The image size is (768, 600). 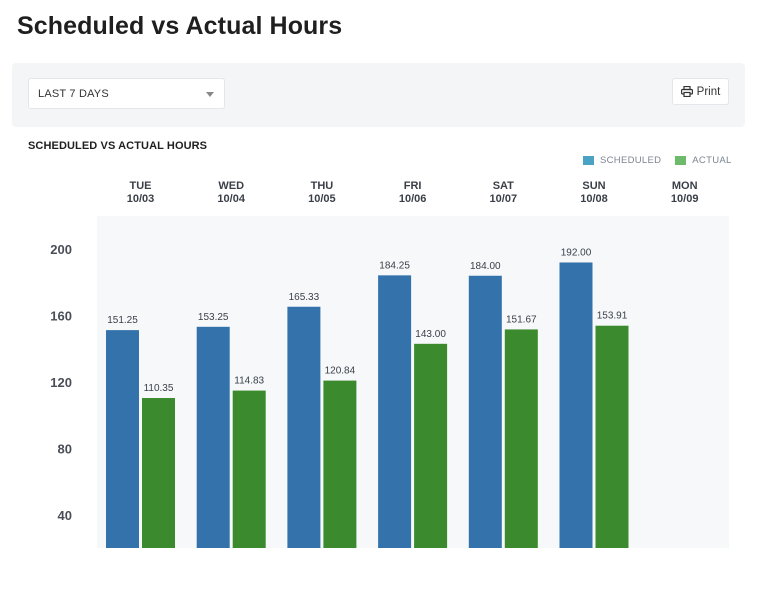 I want to click on x-tick-day: SAT, so click(x=503, y=186).